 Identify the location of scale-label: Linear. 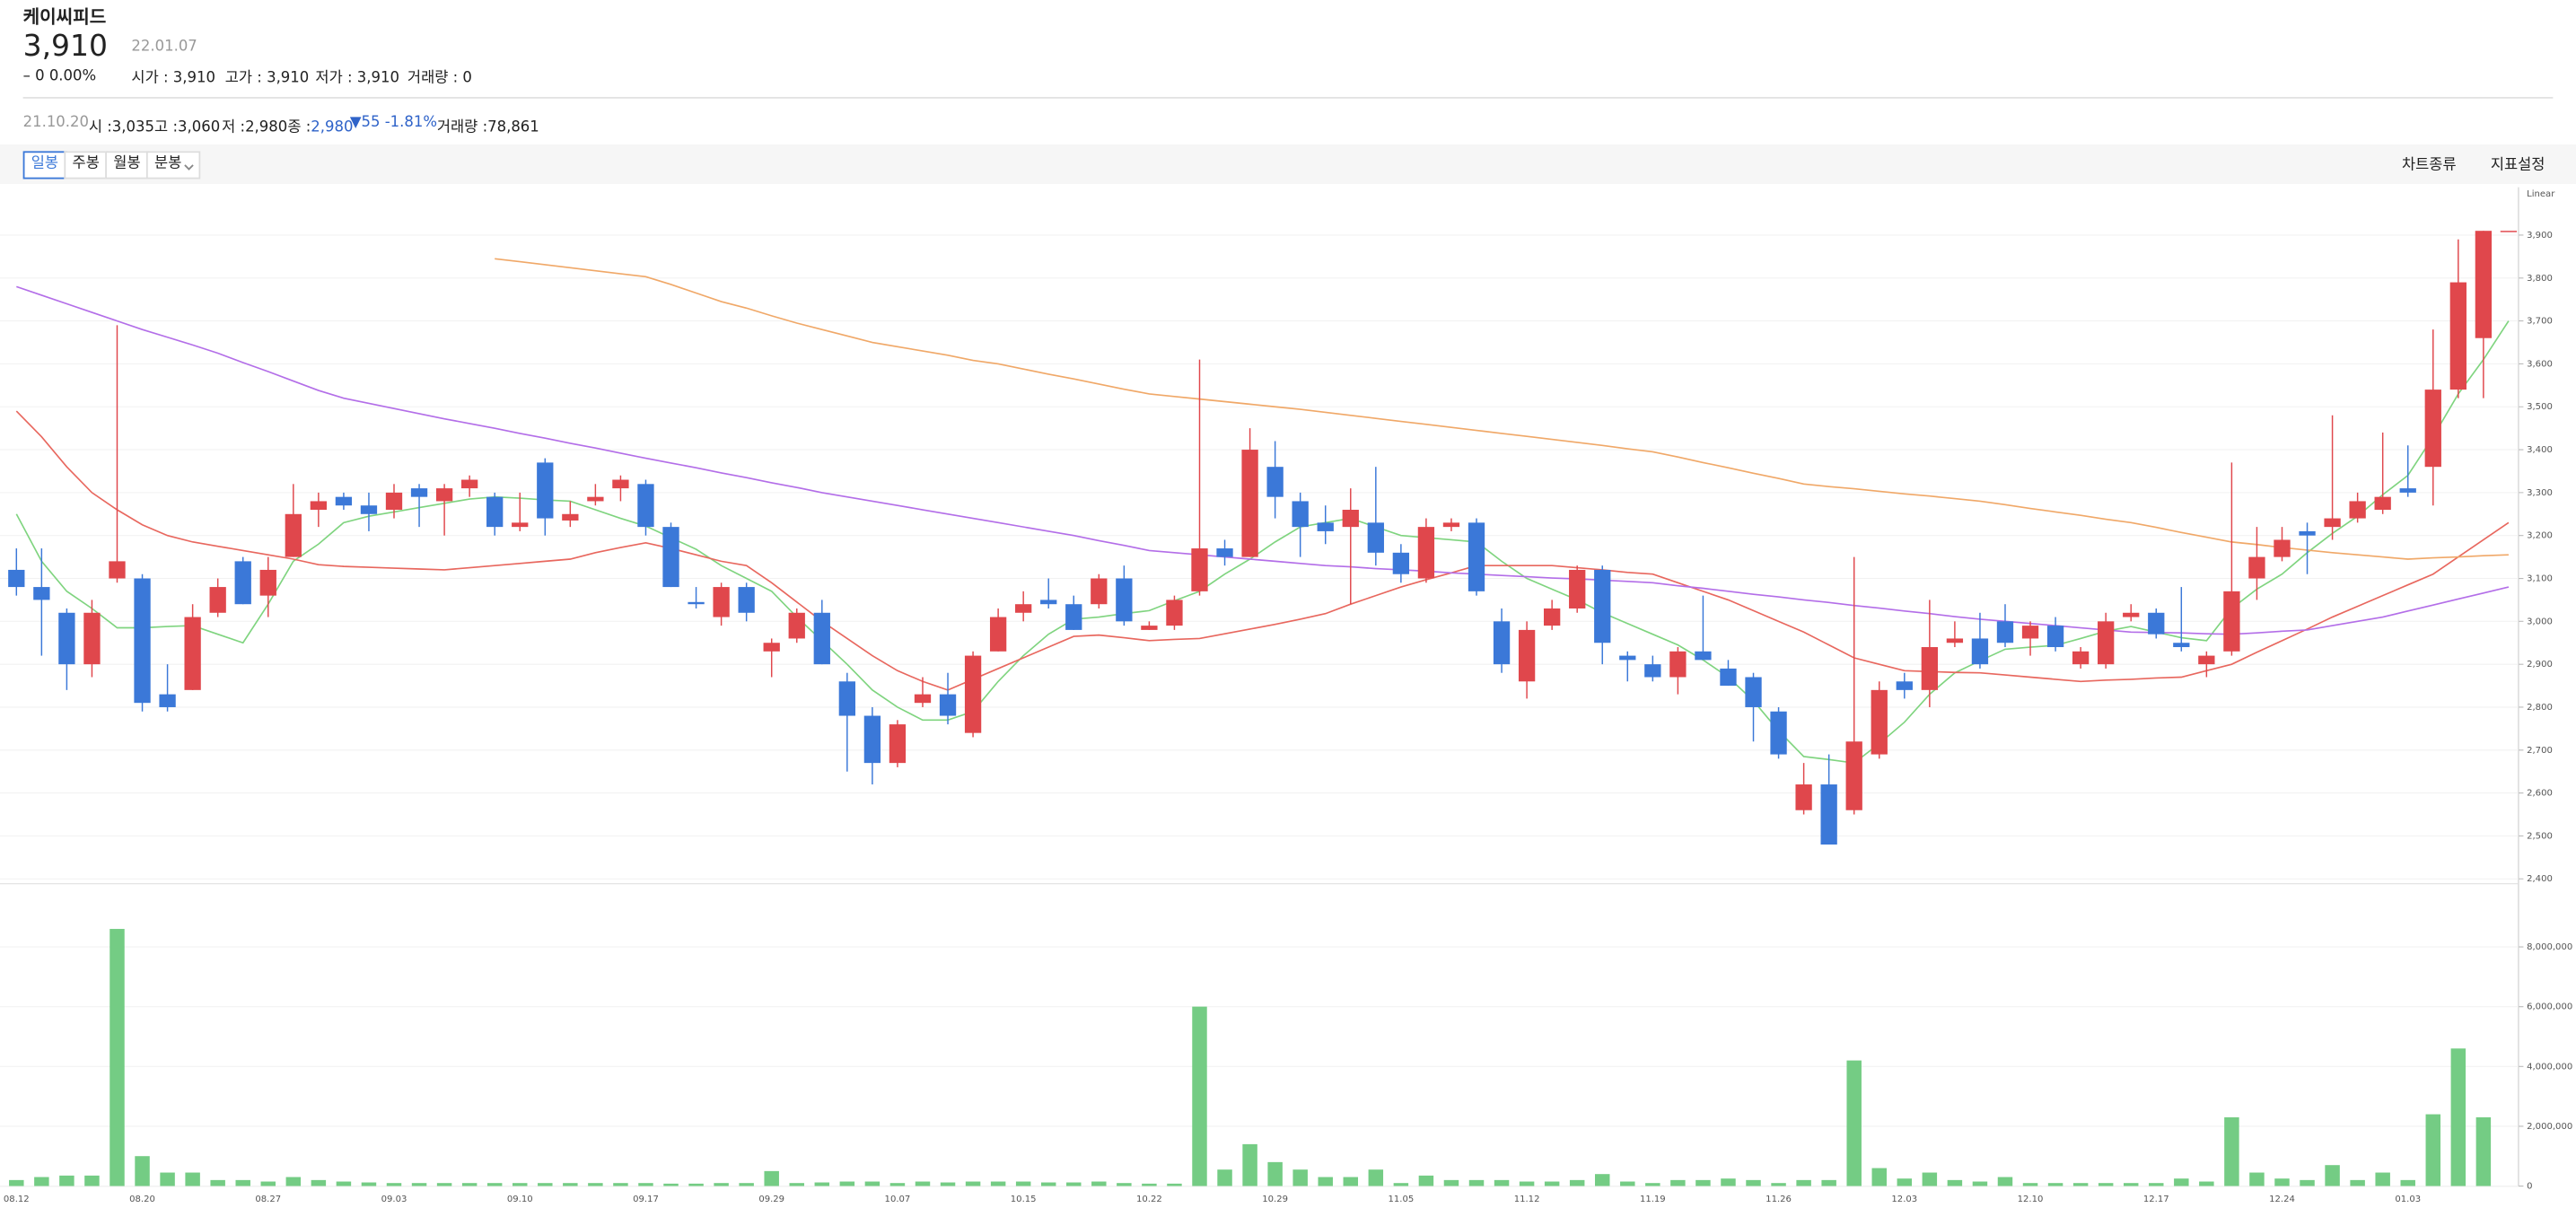
(2541, 194).